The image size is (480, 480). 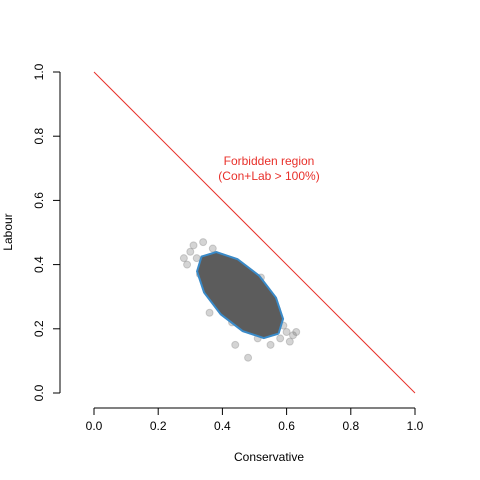 I want to click on x-tick-label: 1.0, so click(x=415, y=426).